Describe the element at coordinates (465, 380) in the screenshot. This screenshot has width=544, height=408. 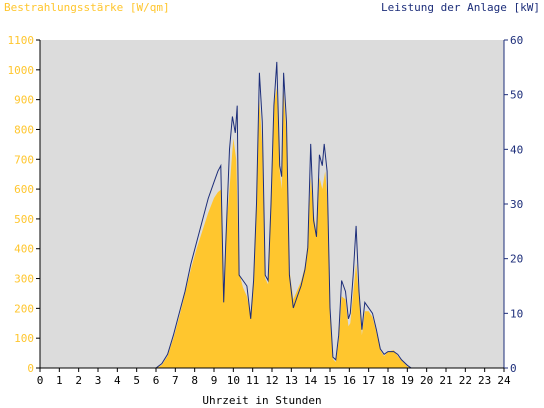
I see `x-tick-label: 22` at that location.